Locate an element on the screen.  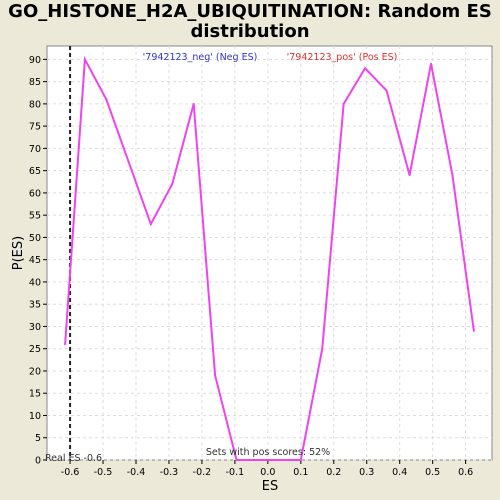
y-tick-label: 90 is located at coordinates (35, 60).